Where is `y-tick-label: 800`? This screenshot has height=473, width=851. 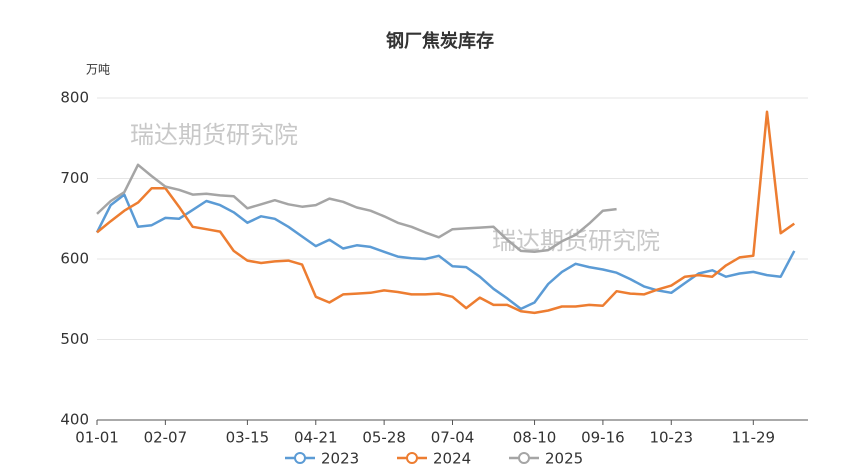 y-tick-label: 800 is located at coordinates (74, 98).